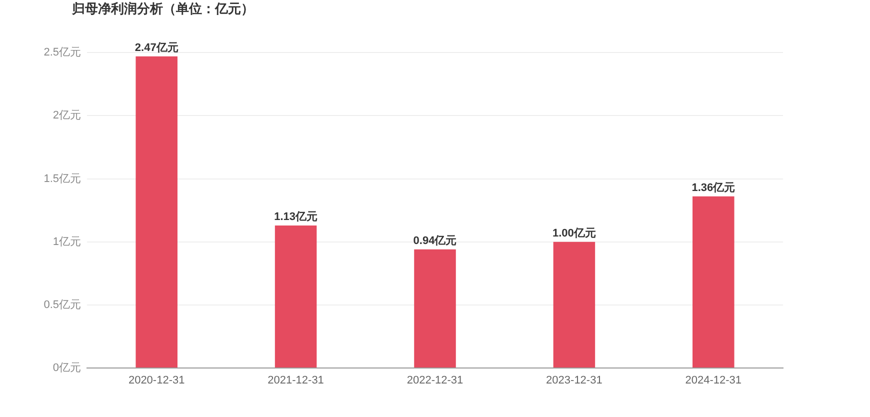 The height and width of the screenshot is (417, 870). Describe the element at coordinates (163, 9) in the screenshot. I see `chart-title: 归母净利润分析（单位：亿元）` at that location.